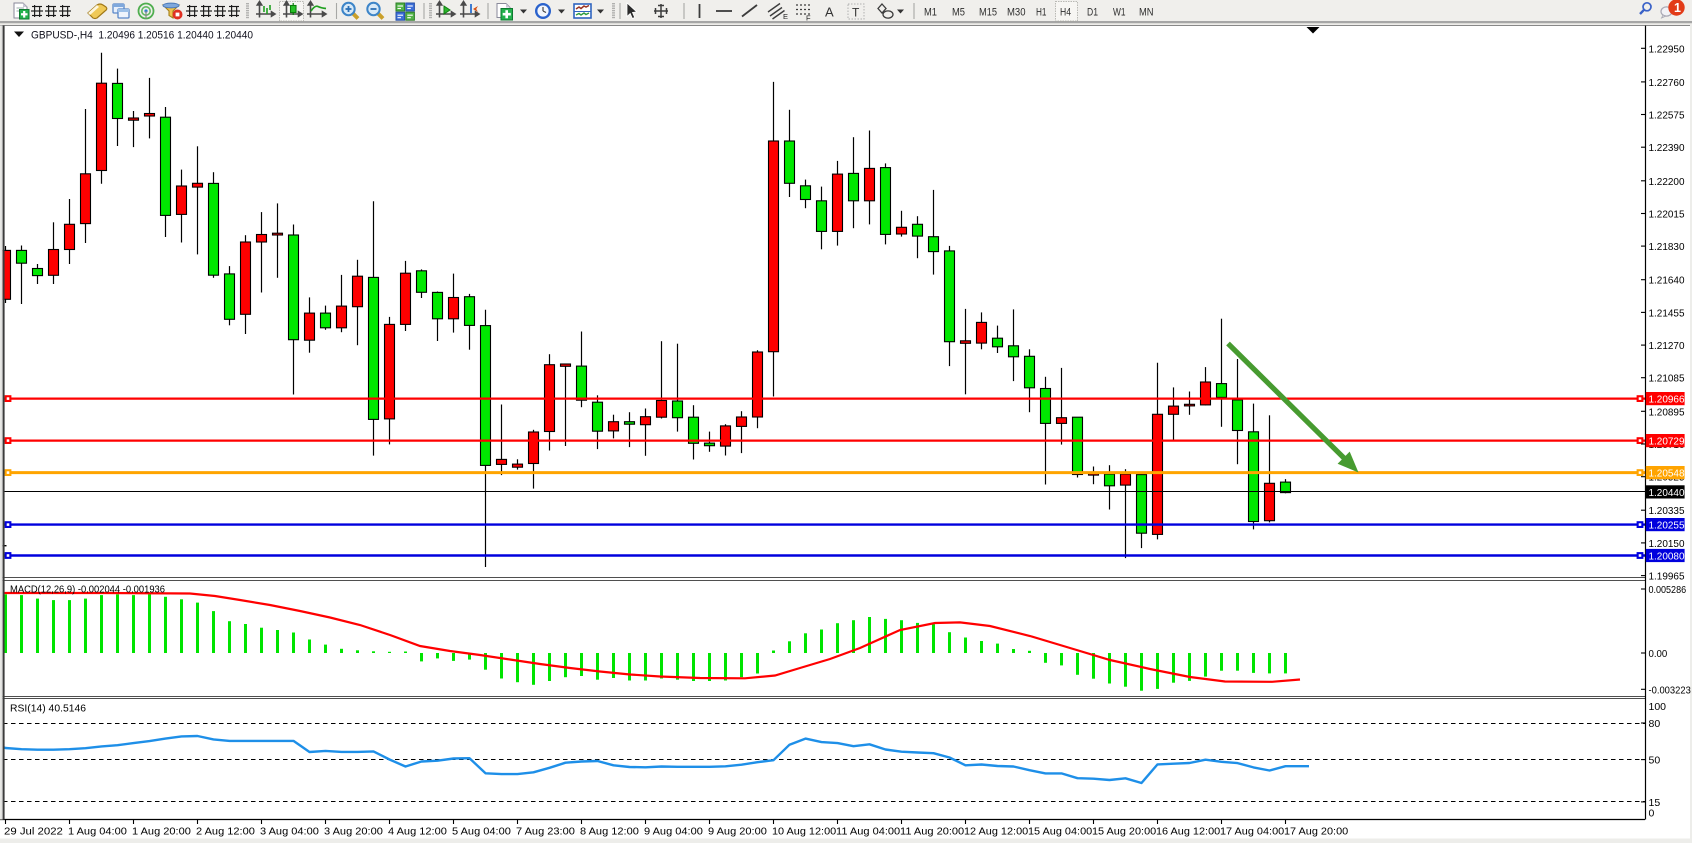 The width and height of the screenshot is (1692, 843). Describe the element at coordinates (1667, 148) in the screenshot. I see `svg-text: 1.22390` at that location.